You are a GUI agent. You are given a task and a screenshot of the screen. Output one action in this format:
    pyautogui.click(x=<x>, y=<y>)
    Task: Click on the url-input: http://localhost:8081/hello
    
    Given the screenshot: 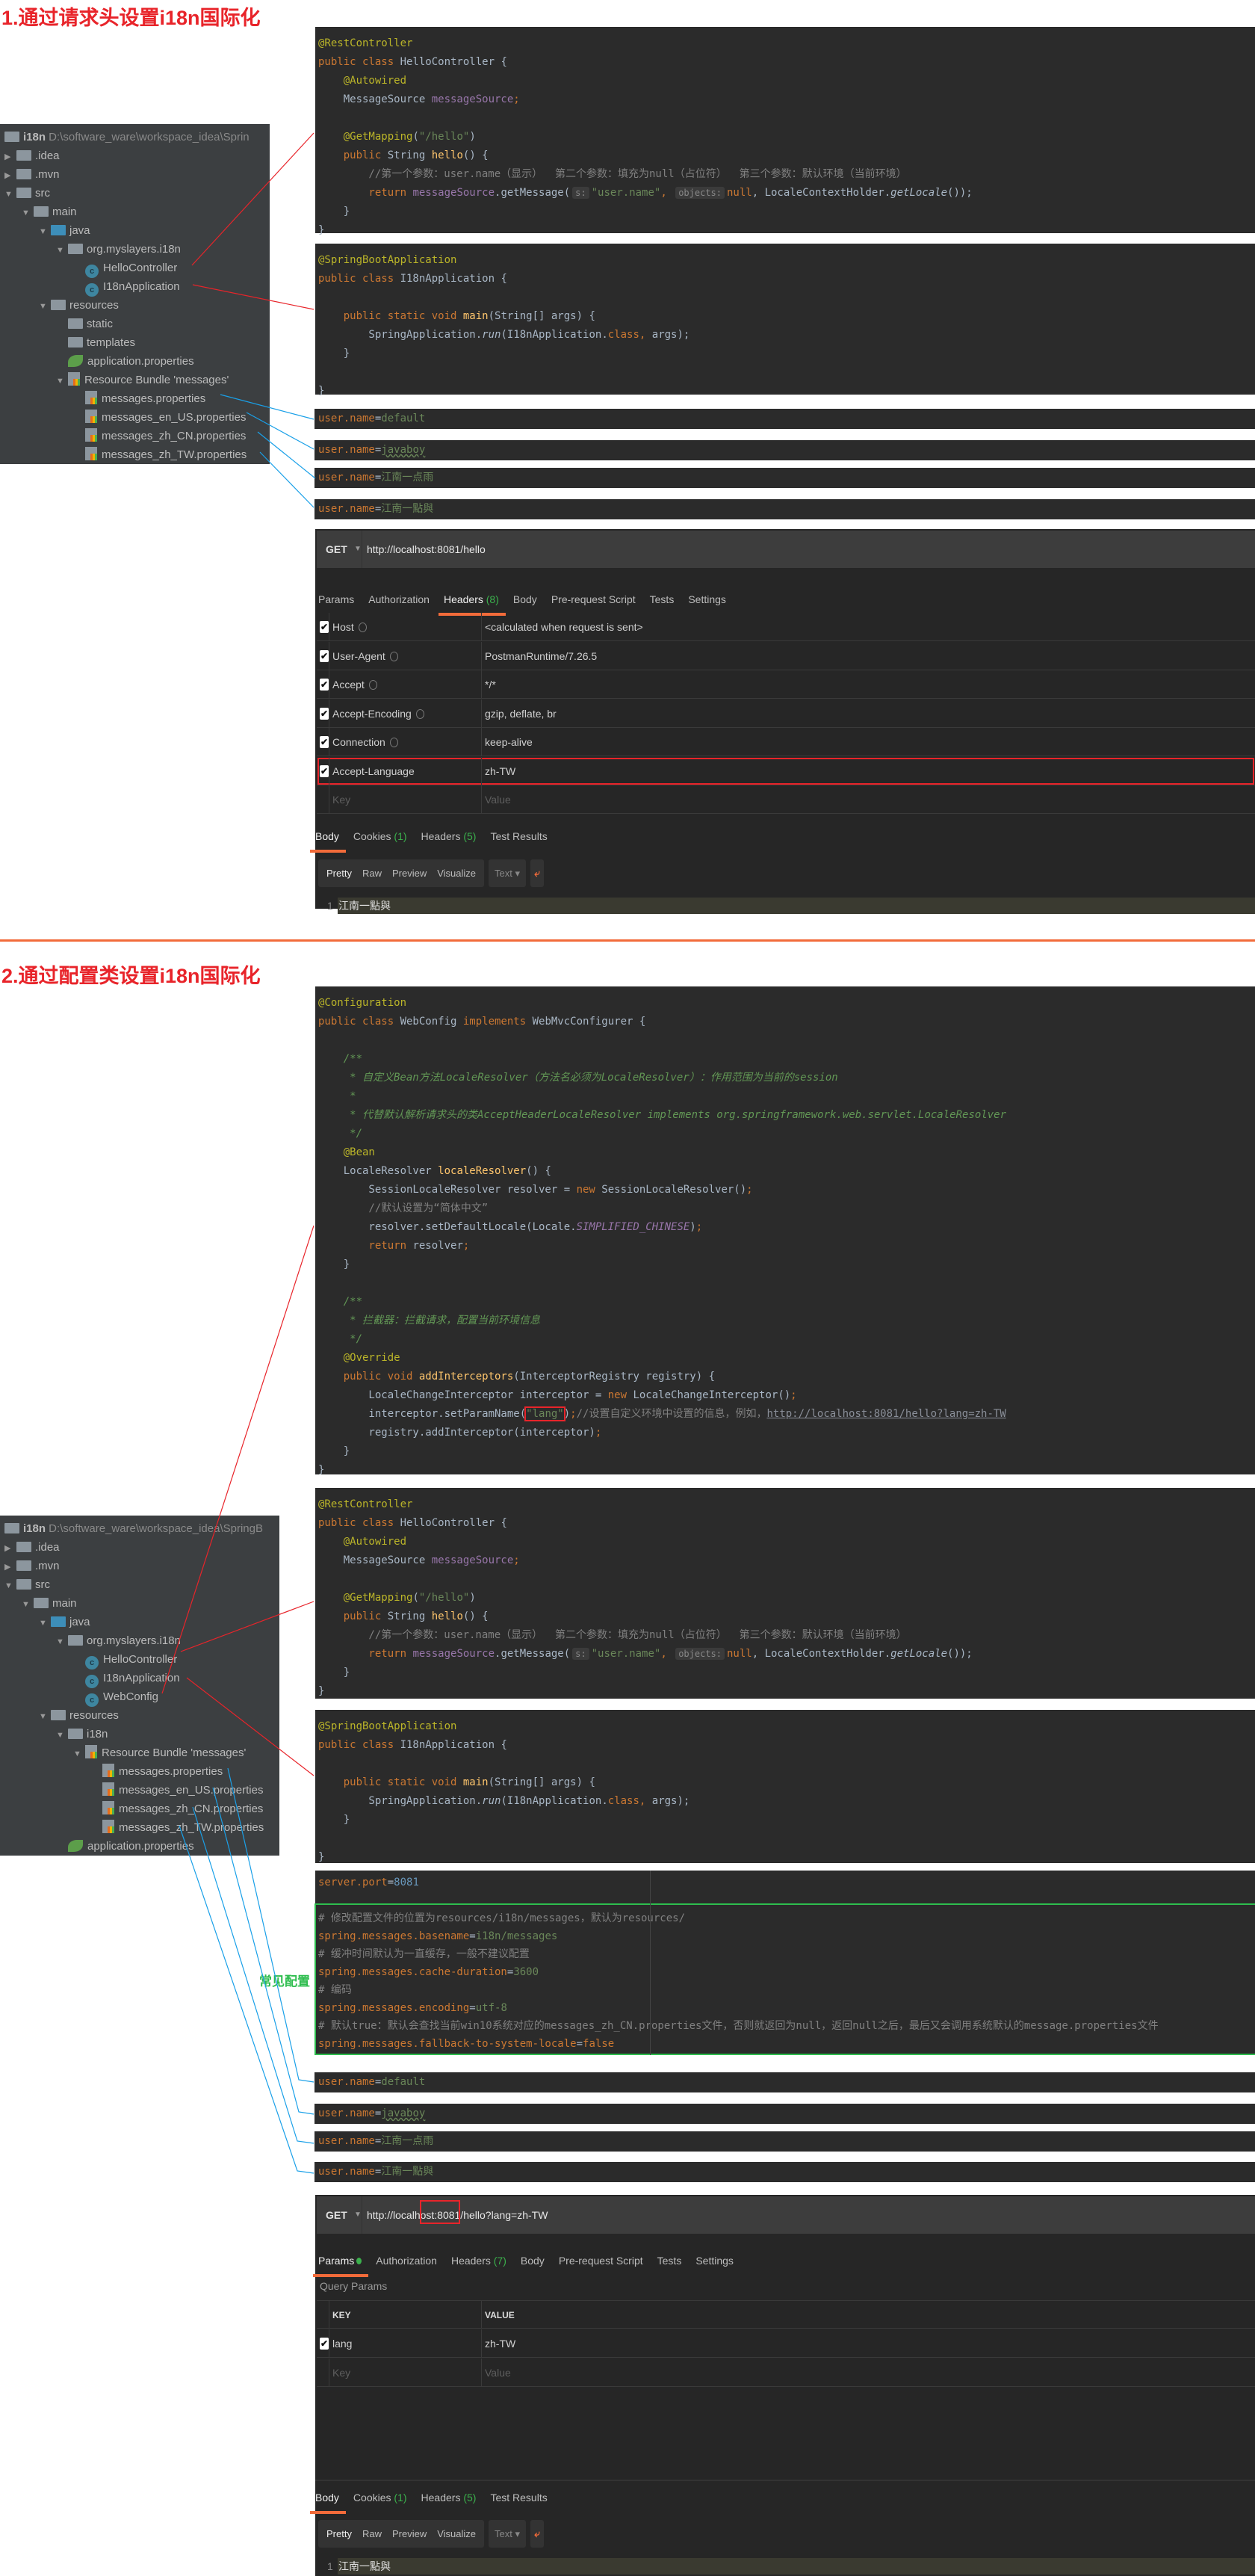 What is the action you would take?
    pyautogui.click(x=426, y=549)
    